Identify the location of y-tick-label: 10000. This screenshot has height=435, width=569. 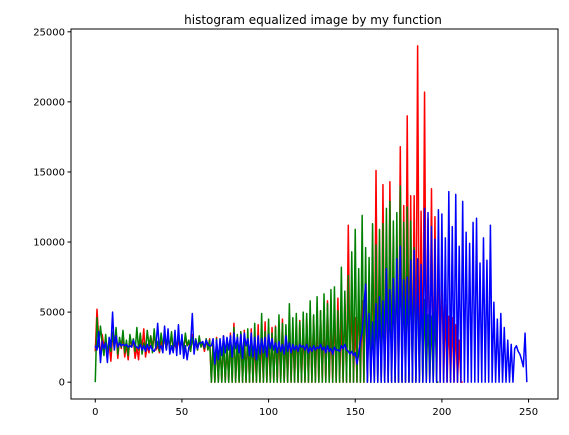
(49, 243).